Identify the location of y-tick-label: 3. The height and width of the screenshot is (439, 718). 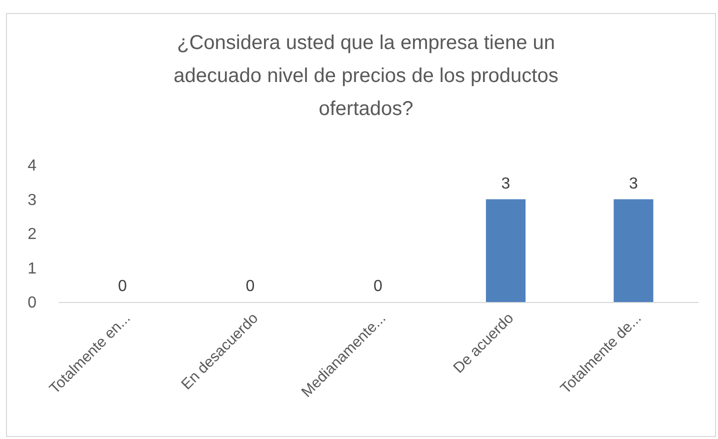
(32, 200).